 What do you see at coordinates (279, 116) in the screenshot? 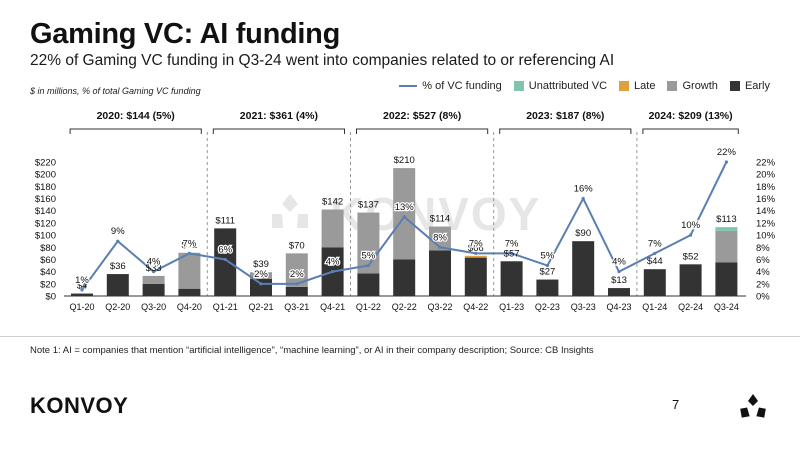
I see `year-group-label: 2021: $361 (4%)` at bounding box center [279, 116].